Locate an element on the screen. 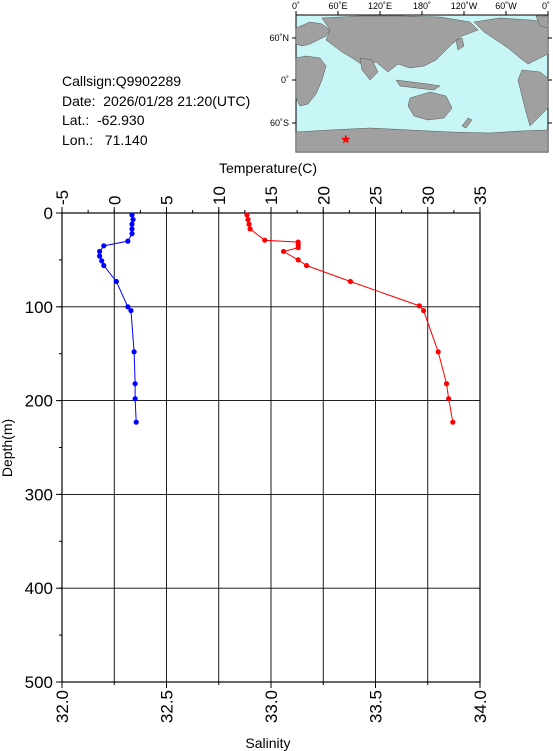 The image size is (553, 751). map-lon-label: 60˚W is located at coordinates (506, 6).